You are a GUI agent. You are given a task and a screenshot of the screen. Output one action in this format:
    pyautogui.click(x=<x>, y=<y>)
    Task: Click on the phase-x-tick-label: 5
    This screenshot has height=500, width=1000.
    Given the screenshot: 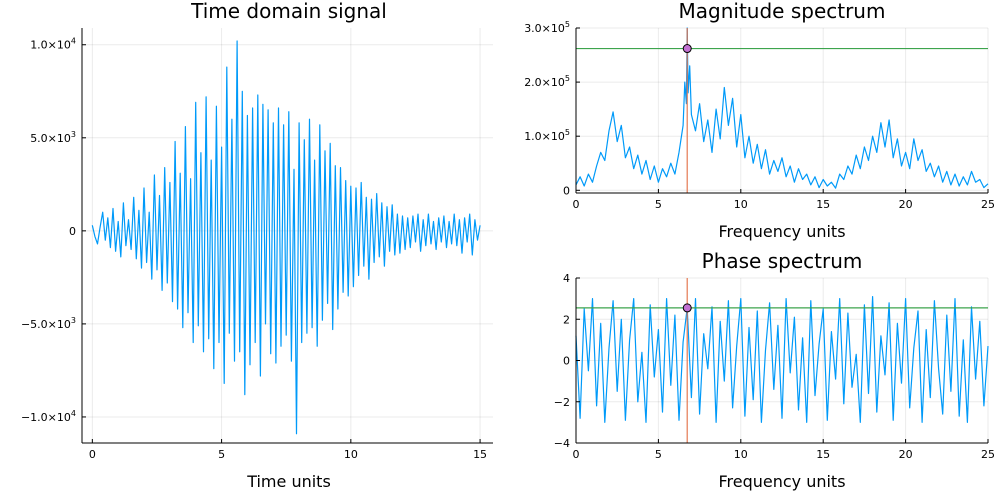 What is the action you would take?
    pyautogui.click(x=658, y=454)
    